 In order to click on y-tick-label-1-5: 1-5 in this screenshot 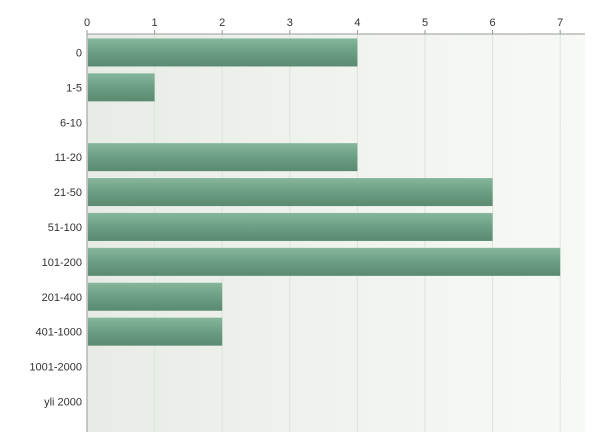, I will do `click(74, 88)`.